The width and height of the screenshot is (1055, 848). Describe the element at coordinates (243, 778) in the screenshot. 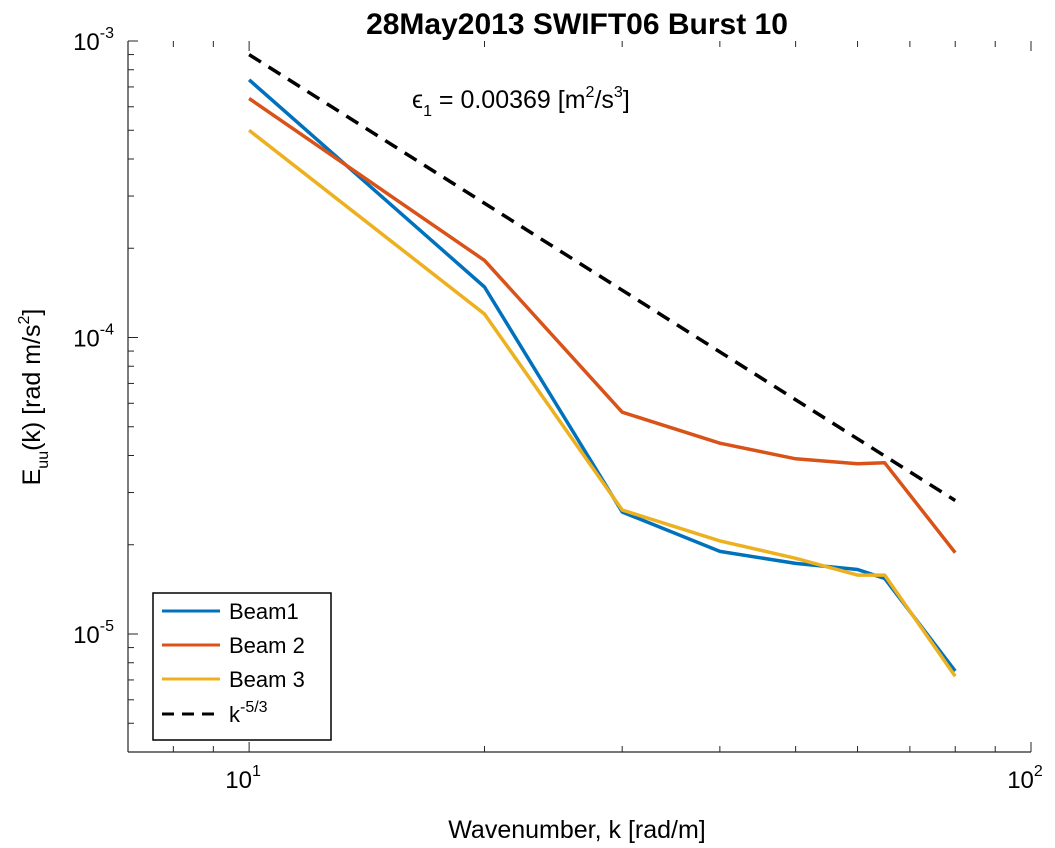

I see `x-tick-label: 10¹` at that location.